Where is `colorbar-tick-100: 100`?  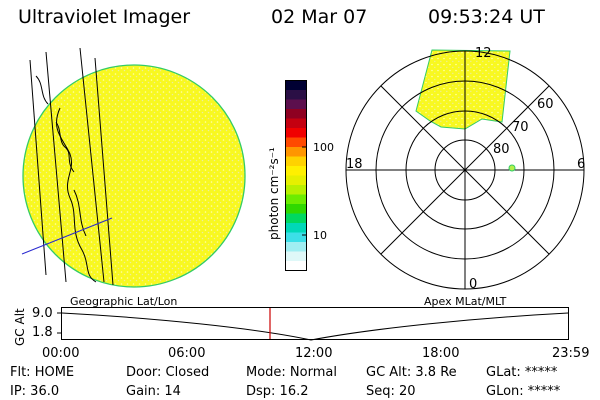 colorbar-tick-100: 100 is located at coordinates (323, 147).